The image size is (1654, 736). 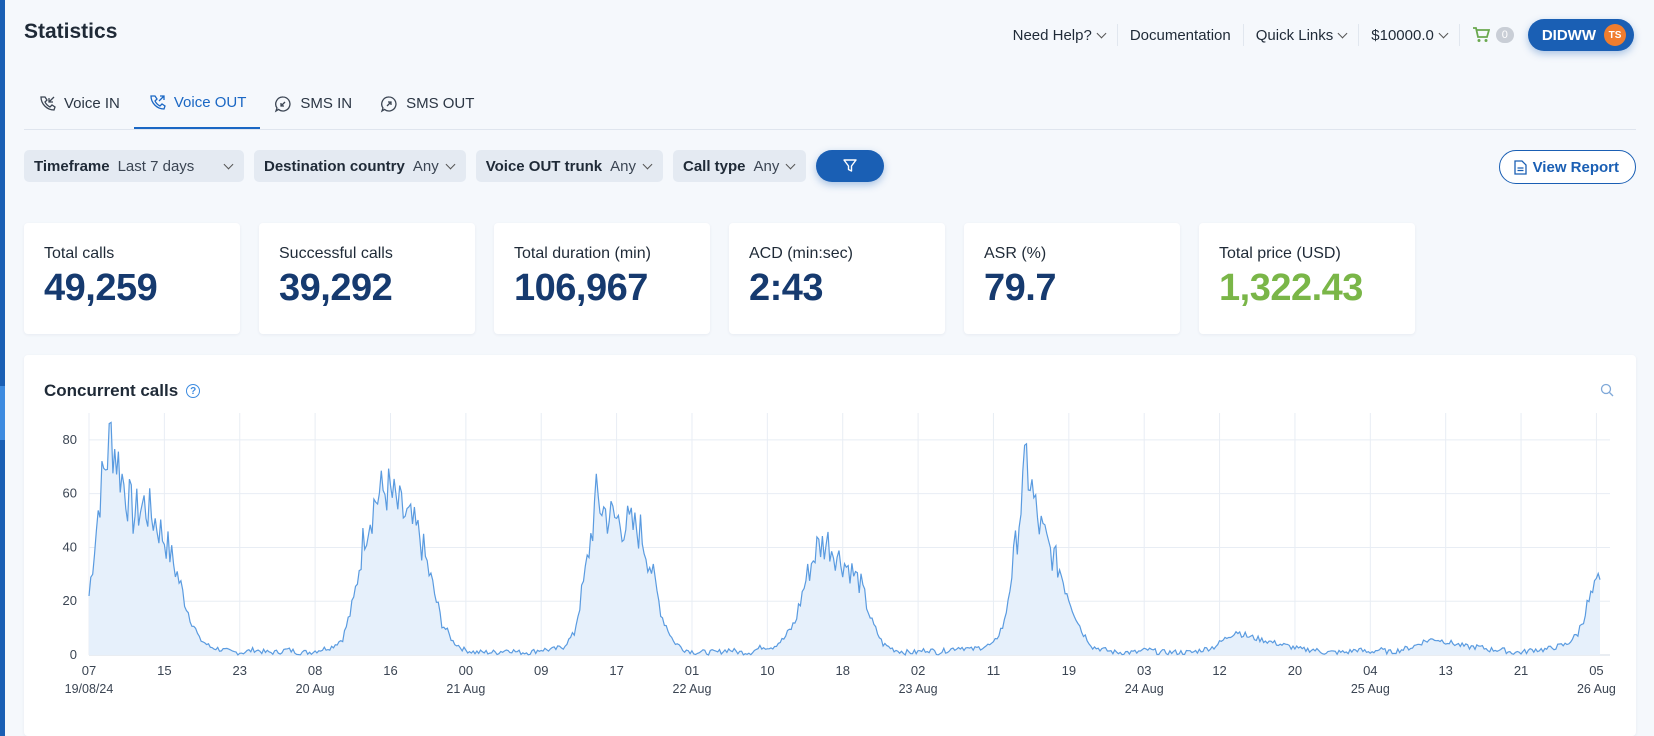 What do you see at coordinates (739, 166) in the screenshot?
I see `filter-call-type: Call type Any` at bounding box center [739, 166].